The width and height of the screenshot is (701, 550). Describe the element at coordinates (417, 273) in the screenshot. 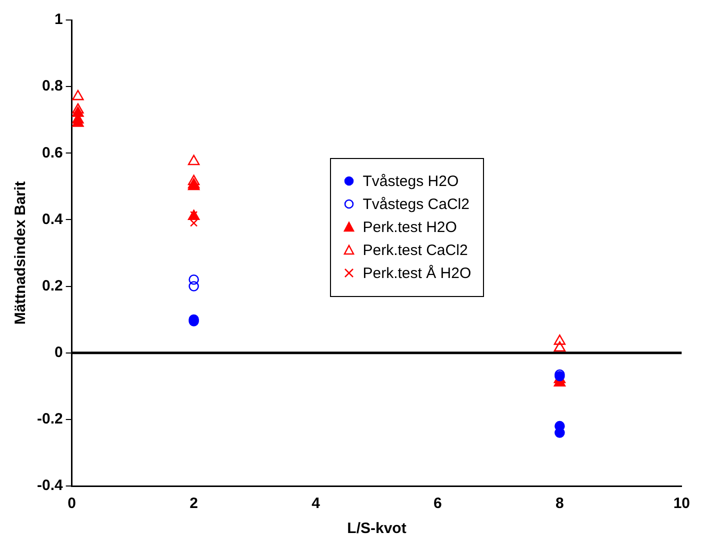

I see `legend-label: Perk.test Å H2O` at that location.